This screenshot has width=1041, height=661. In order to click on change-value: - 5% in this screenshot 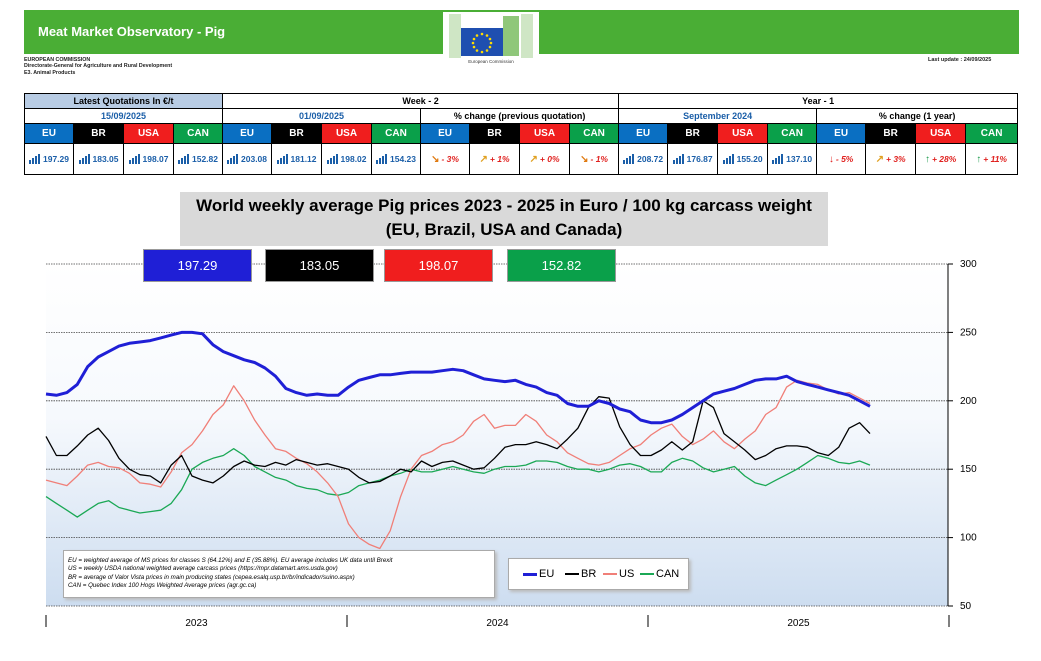, I will do `click(844, 158)`.